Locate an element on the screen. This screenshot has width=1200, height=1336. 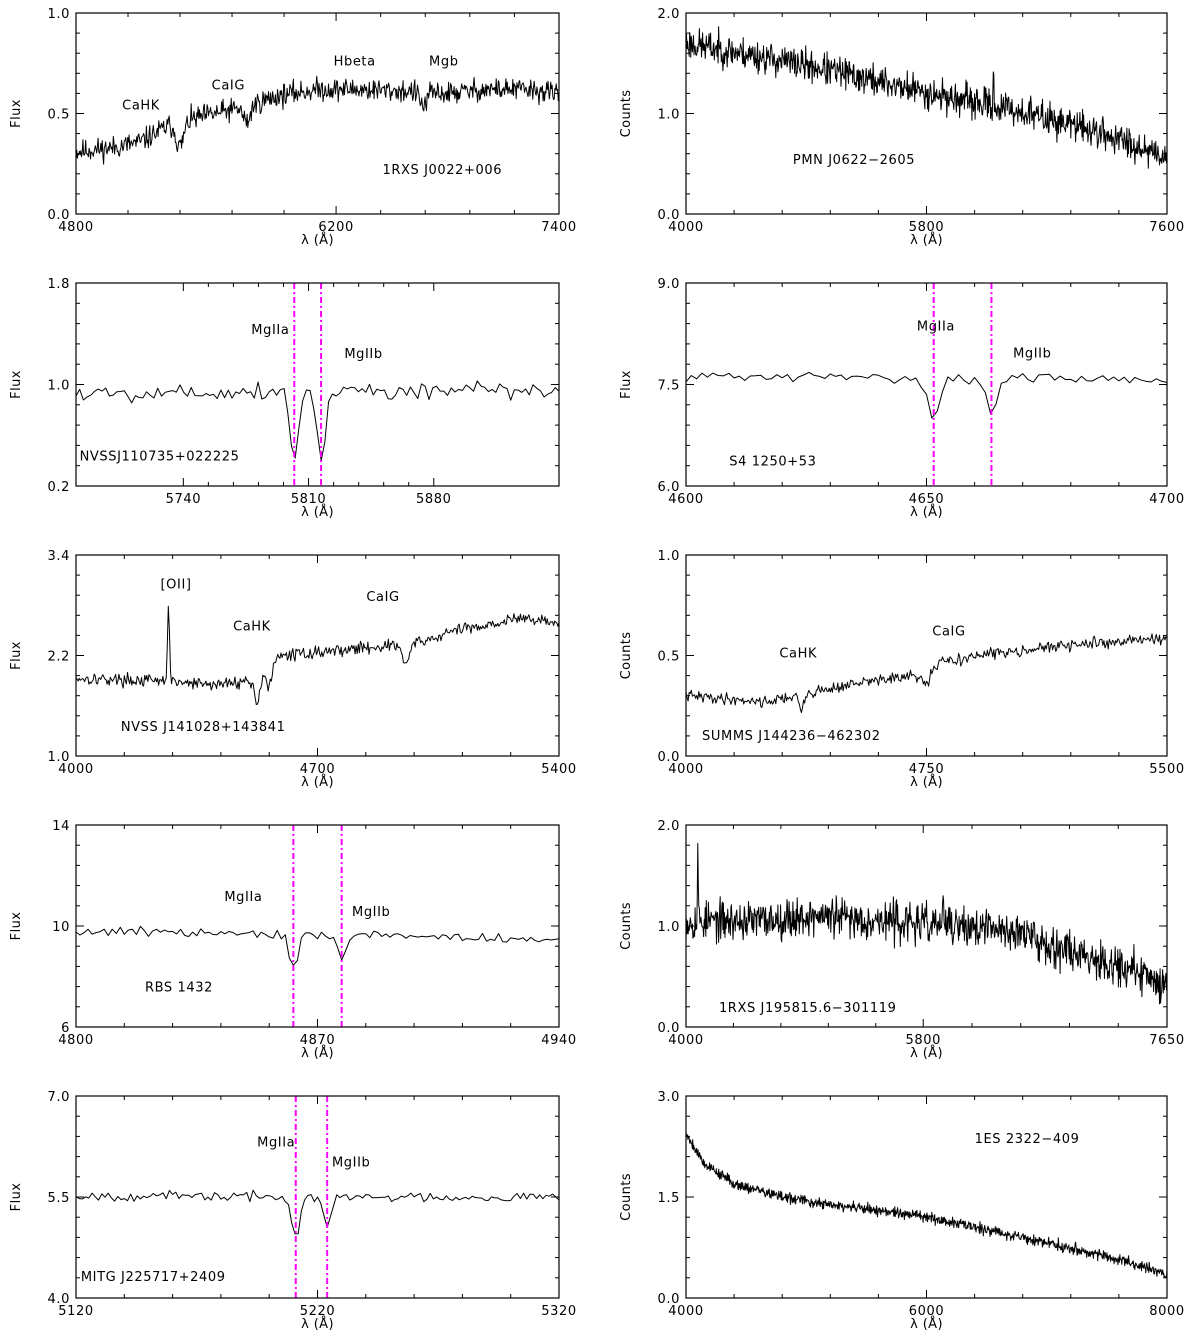
source-name: NVSS J141028+143841 is located at coordinates (203, 727).